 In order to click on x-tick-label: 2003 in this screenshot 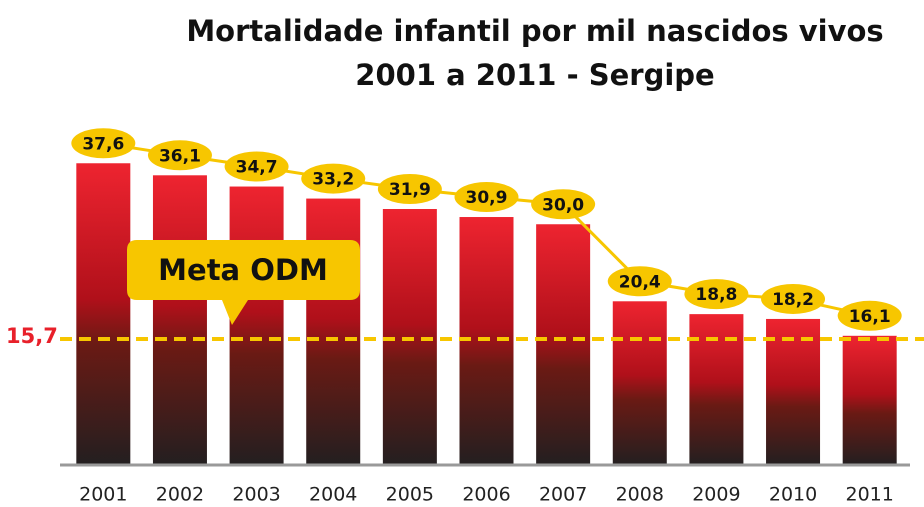, I will do `click(256, 495)`.